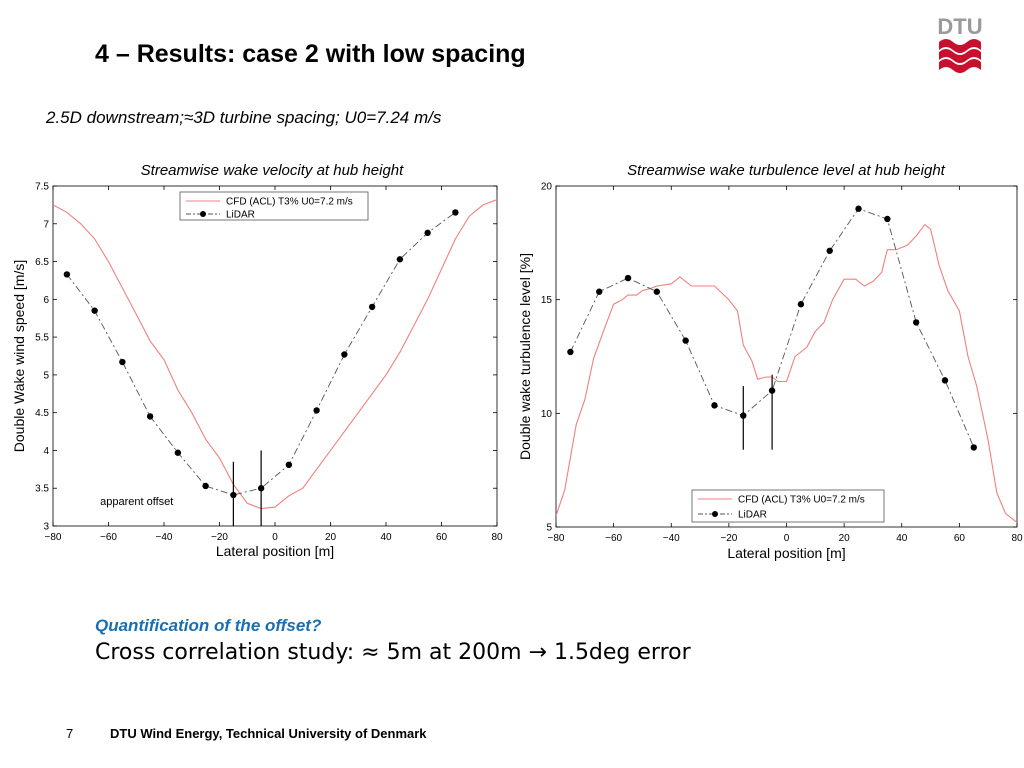 The image size is (1024, 768). What do you see at coordinates (42, 187) in the screenshot?
I see `y-tick-label: 7.5` at bounding box center [42, 187].